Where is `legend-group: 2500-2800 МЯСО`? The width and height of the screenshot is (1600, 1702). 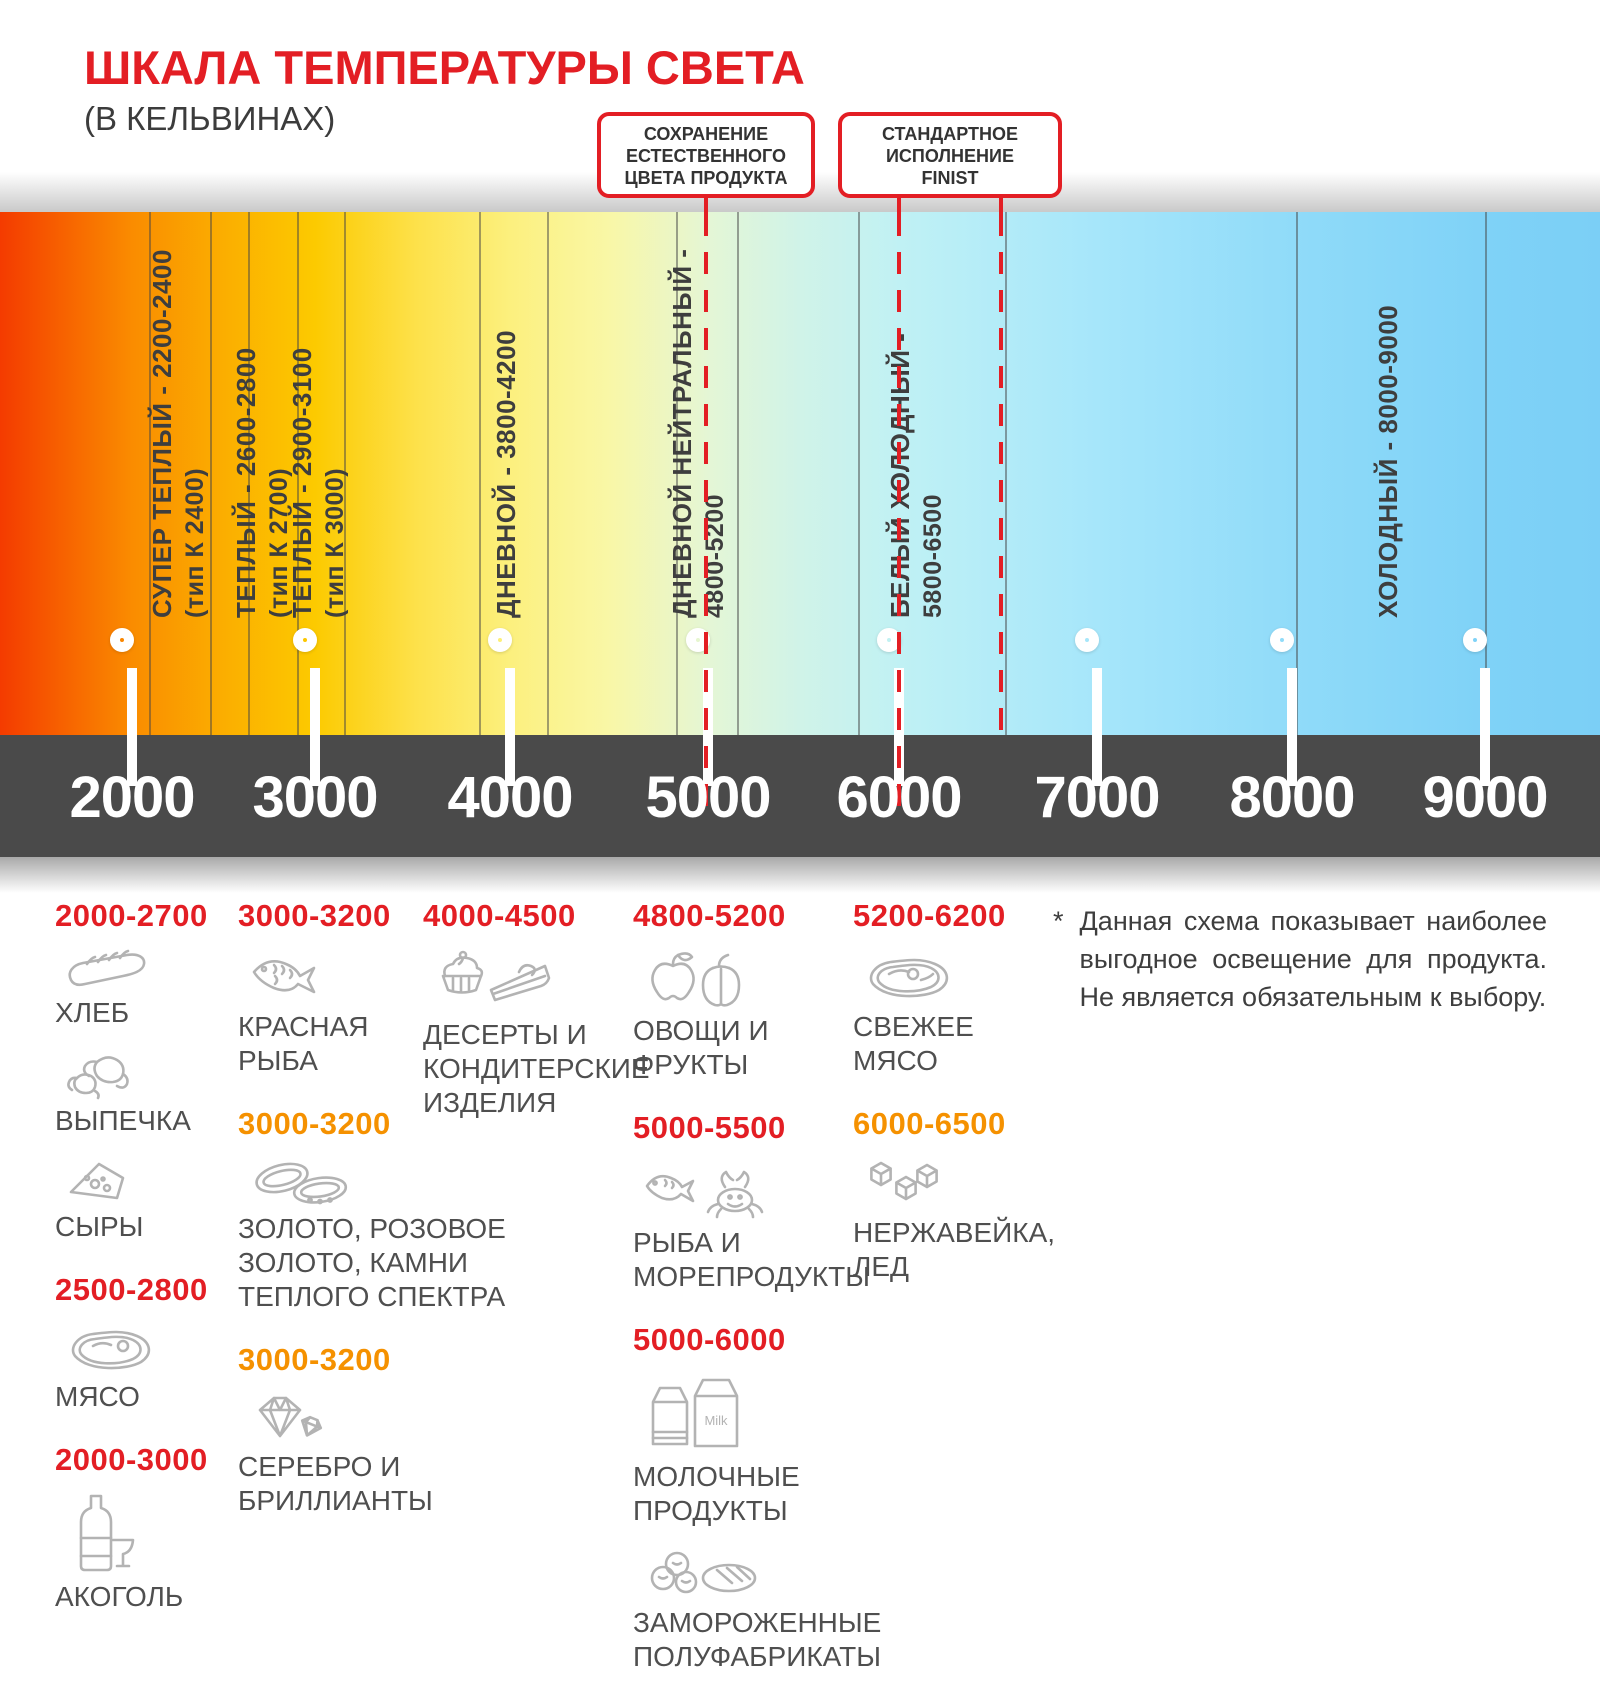
legend-group: 2500-2800 МЯСО is located at coordinates (147, 1343).